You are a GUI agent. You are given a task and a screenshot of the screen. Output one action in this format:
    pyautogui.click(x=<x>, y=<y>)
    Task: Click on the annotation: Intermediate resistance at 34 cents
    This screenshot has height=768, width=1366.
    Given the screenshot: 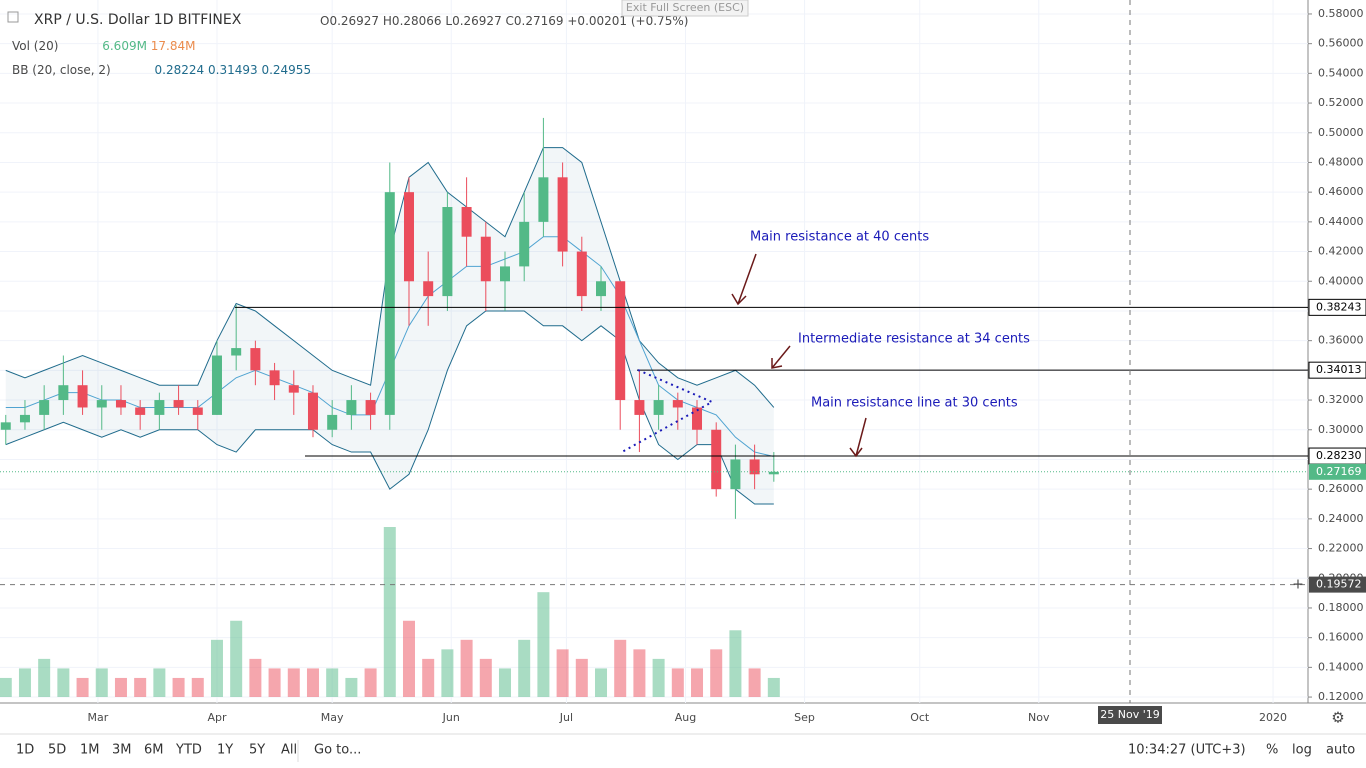 What is the action you would take?
    pyautogui.click(x=914, y=339)
    